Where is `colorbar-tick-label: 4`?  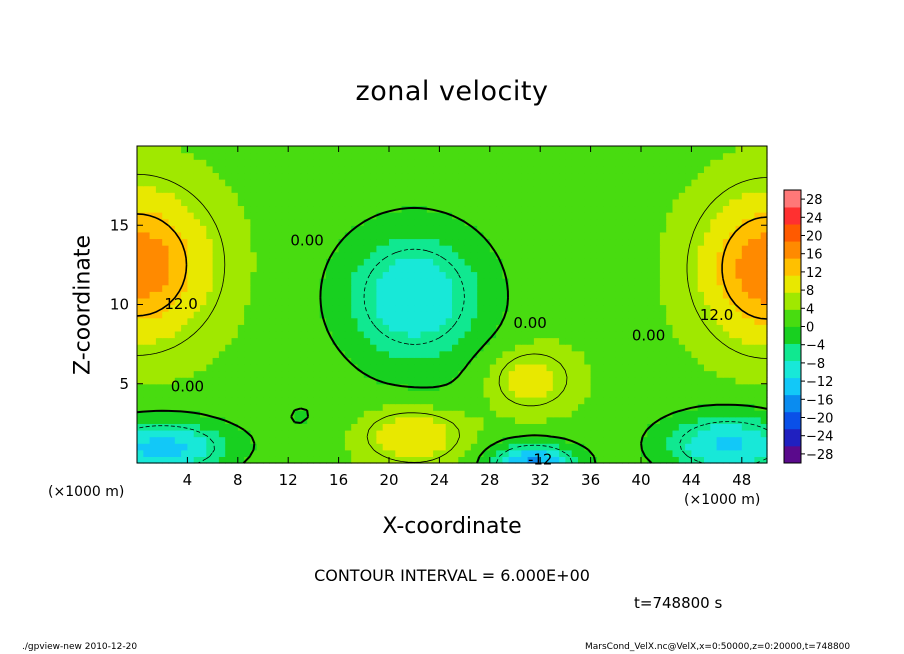
colorbar-tick-label: 4 is located at coordinates (810, 309).